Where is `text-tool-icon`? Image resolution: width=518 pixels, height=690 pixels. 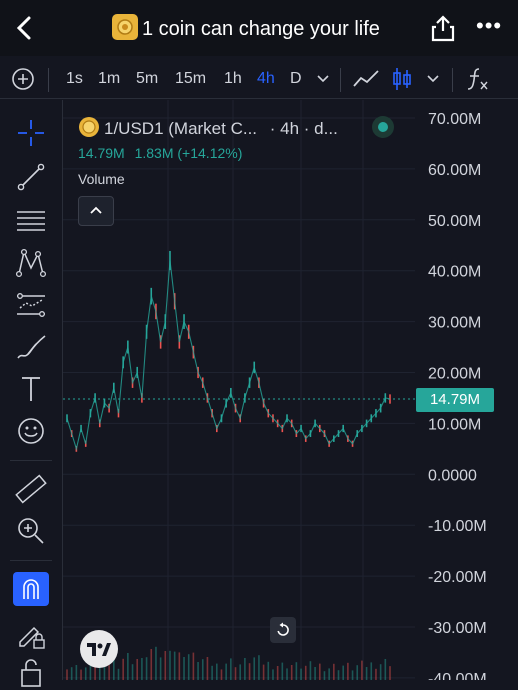
text-tool-icon is located at coordinates (31, 389).